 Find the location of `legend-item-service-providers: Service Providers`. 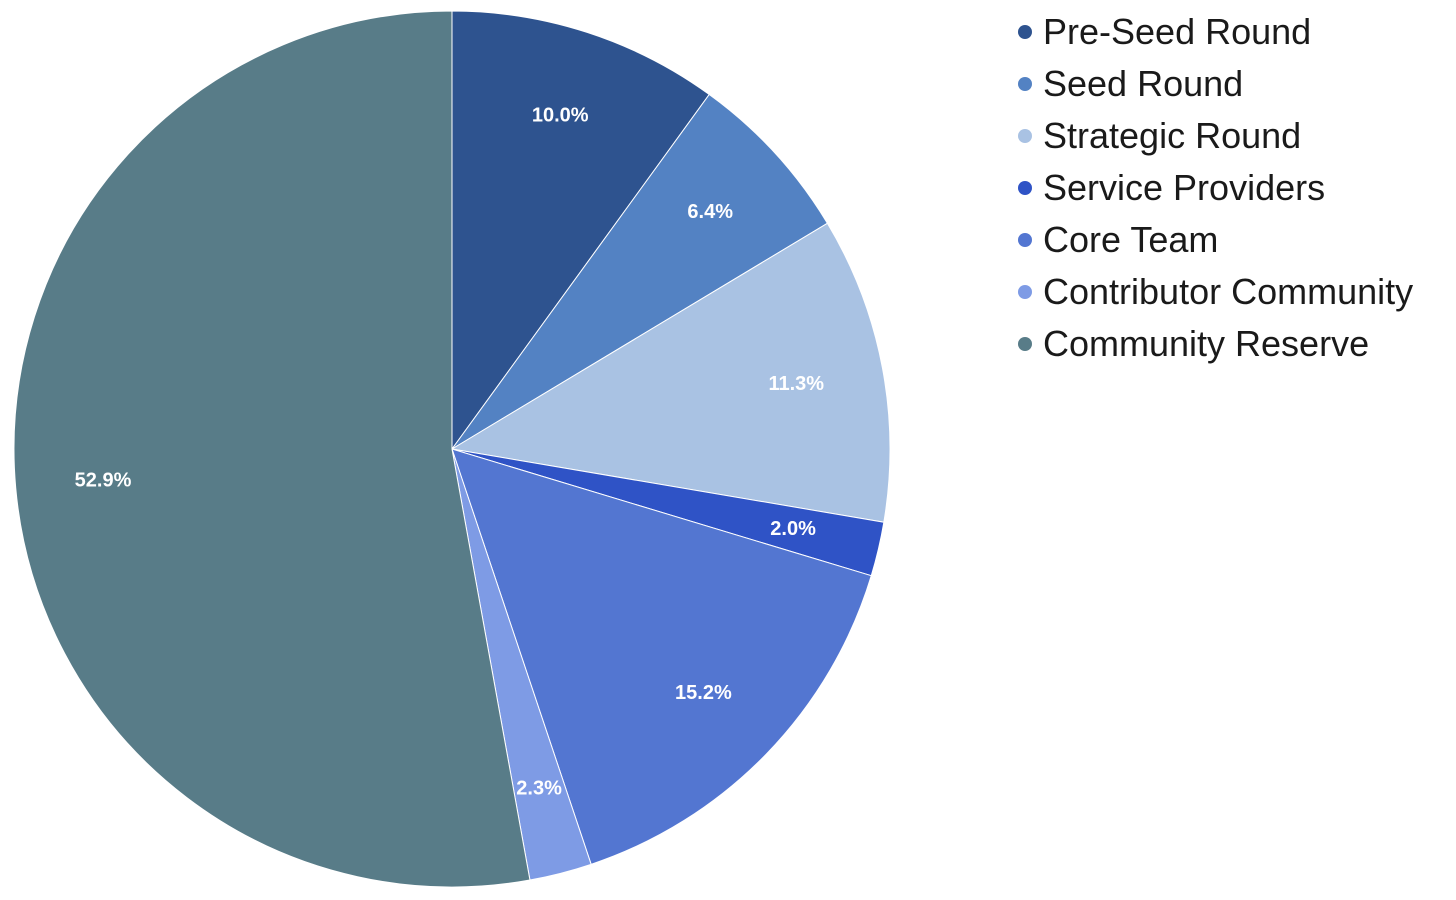

legend-item-service-providers: Service Providers is located at coordinates (1215, 188).